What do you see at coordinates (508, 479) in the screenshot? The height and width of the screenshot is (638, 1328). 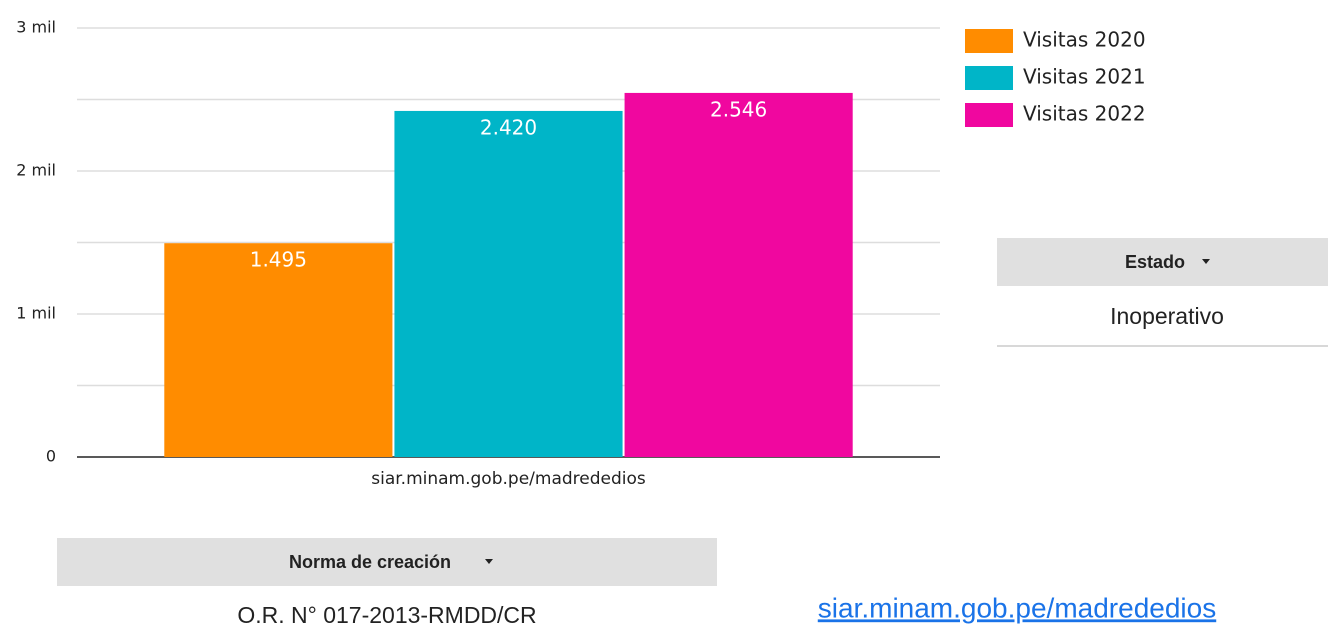 I see `x-tick-label: siar.minam.gob.pe/madrededios` at bounding box center [508, 479].